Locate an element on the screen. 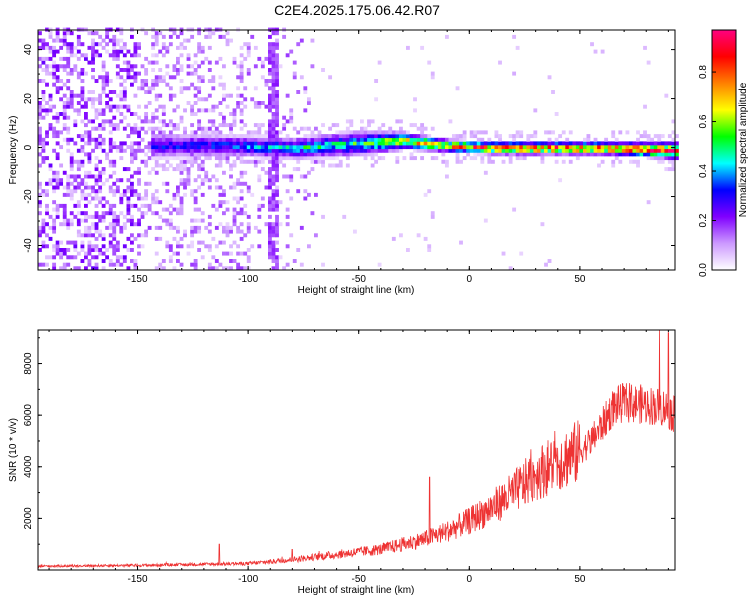 This screenshot has height=600, width=750. spectrogram-xlabel: Height of straight line (km) is located at coordinates (356, 290).